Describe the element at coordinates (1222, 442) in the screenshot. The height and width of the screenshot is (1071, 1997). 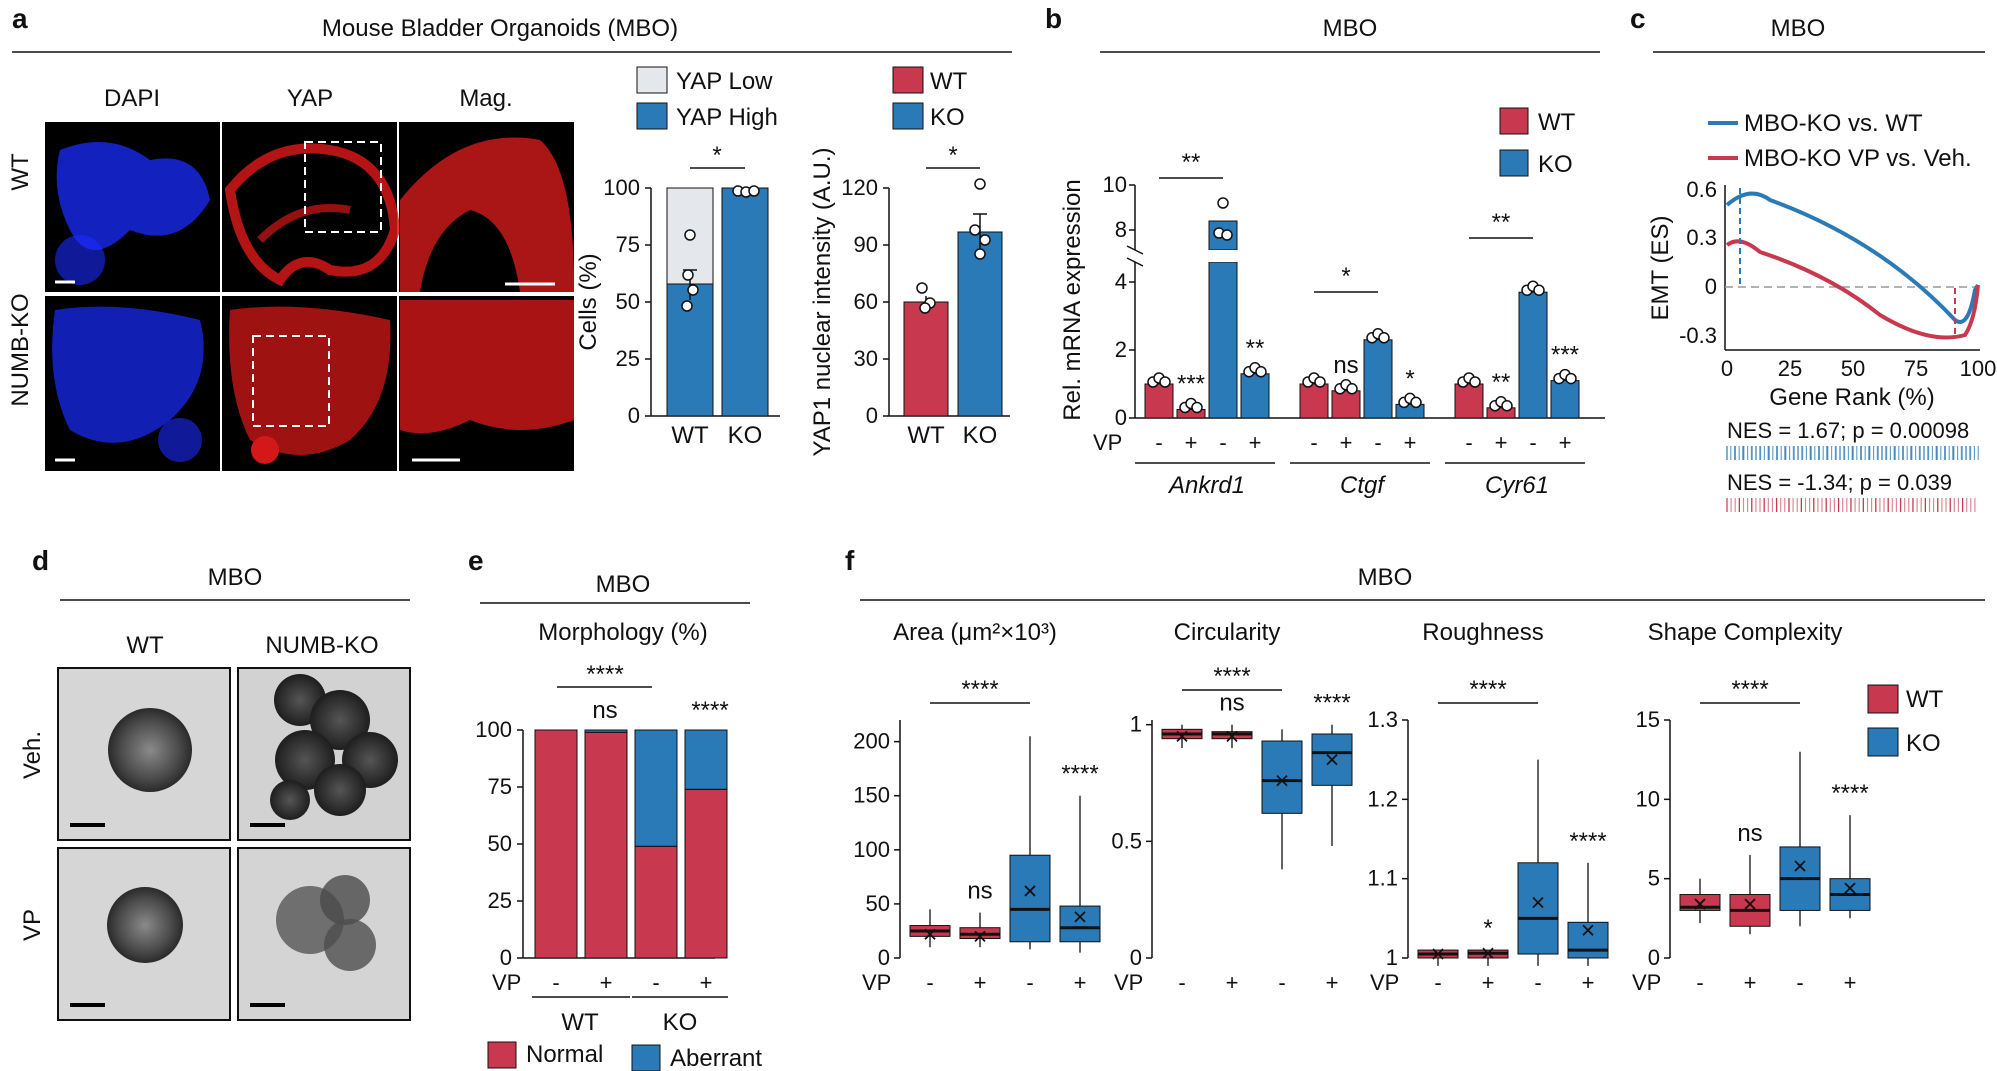
I see `vp-b-0-2: -` at that location.